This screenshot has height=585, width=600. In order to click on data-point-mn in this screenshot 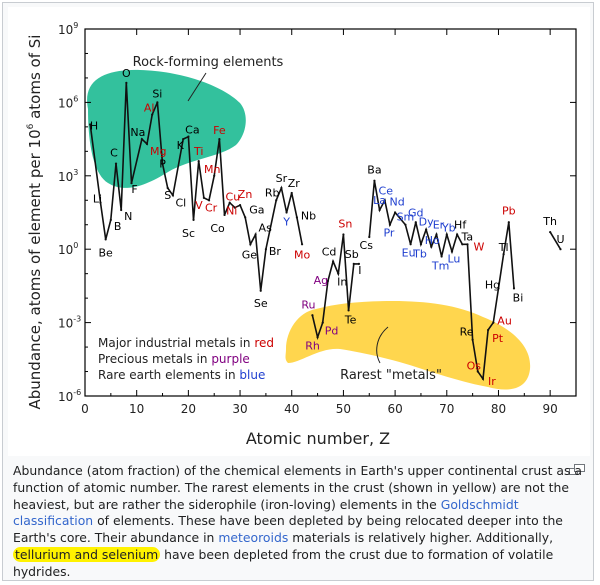, I will do `click(214, 175)`.